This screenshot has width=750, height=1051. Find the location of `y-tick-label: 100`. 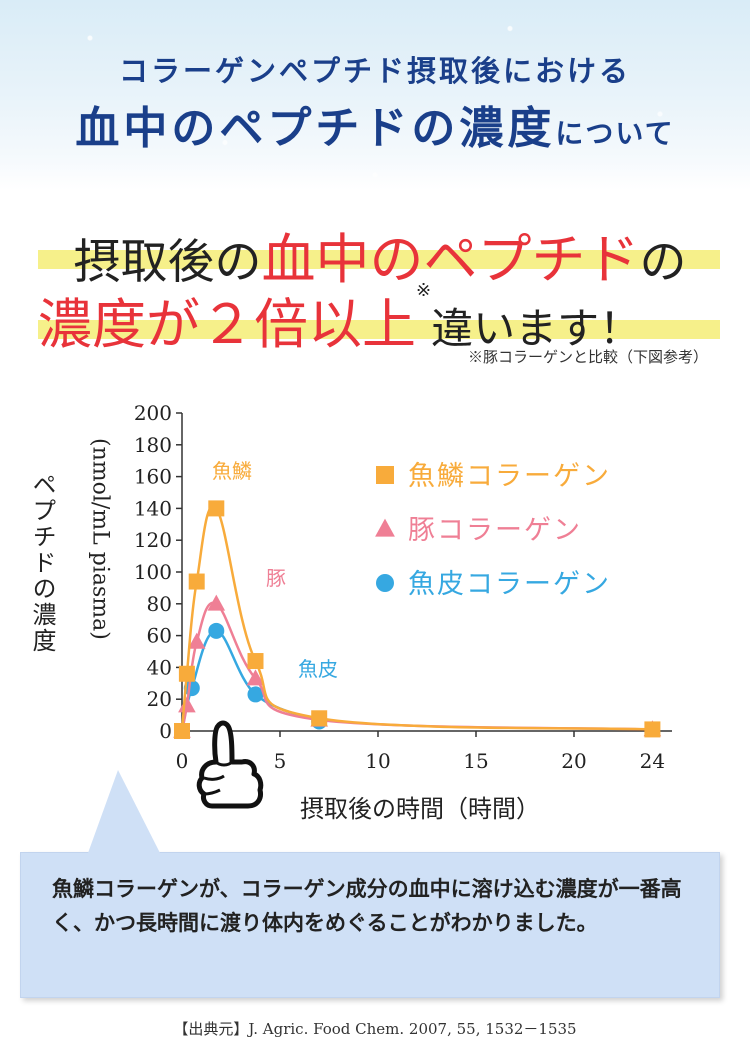

y-tick-label: 100 is located at coordinates (153, 572).